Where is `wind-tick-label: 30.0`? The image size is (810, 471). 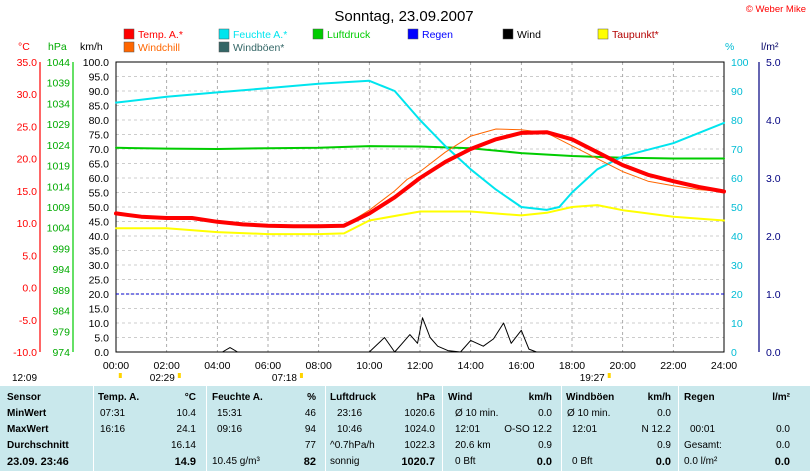 wind-tick-label: 30.0 is located at coordinates (99, 266).